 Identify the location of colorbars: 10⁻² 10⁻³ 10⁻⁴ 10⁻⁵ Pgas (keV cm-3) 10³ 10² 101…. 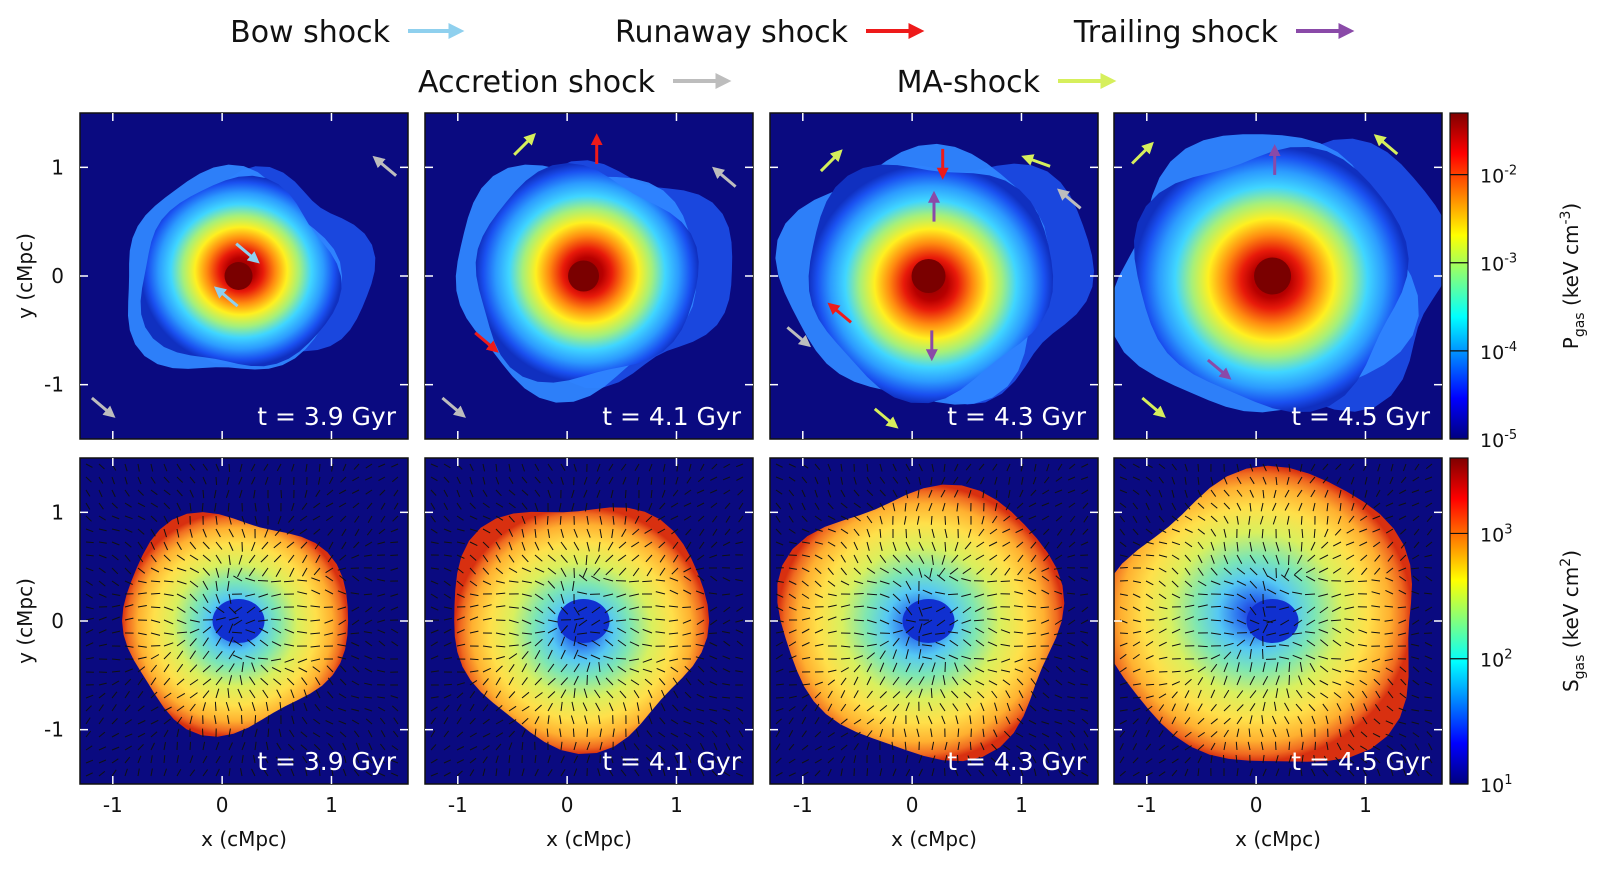
(1518, 454).